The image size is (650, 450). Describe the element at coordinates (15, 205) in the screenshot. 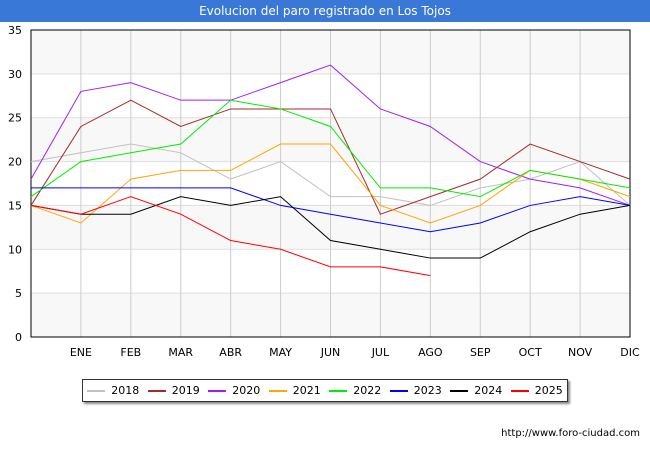

I see `y-tick-label: 15` at that location.